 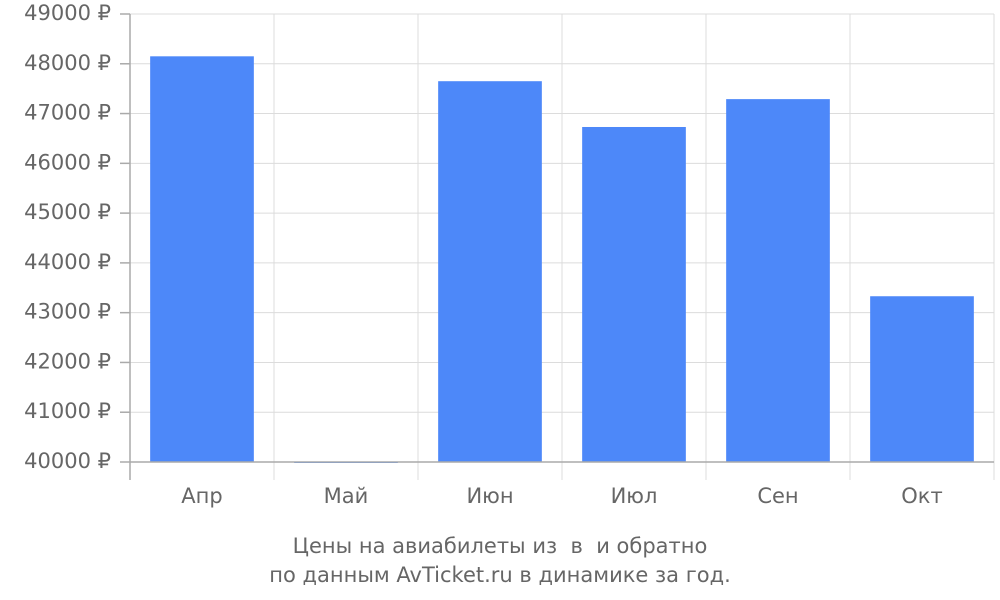 I want to click on x-tick-label: Сен, so click(x=777, y=496).